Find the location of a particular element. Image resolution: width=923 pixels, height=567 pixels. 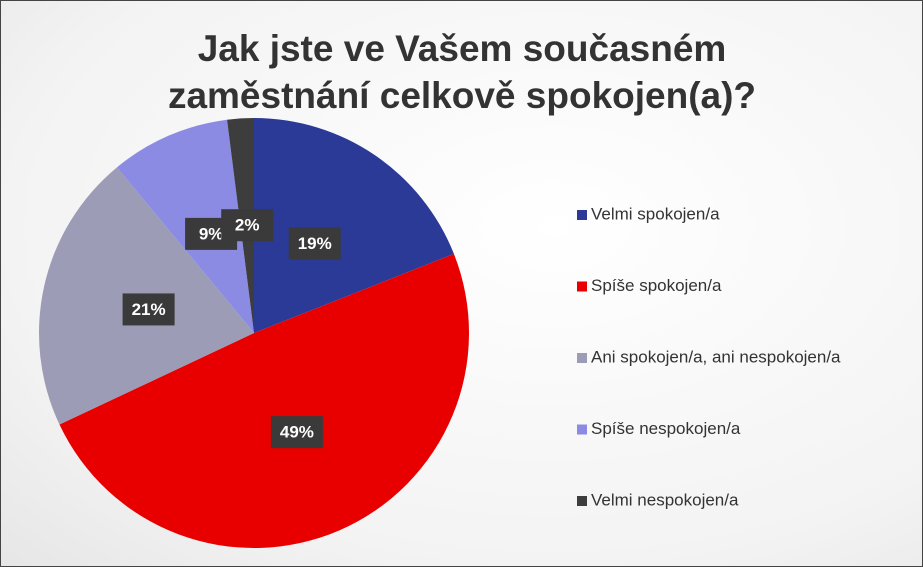

value-label: 2% is located at coordinates (247, 225).